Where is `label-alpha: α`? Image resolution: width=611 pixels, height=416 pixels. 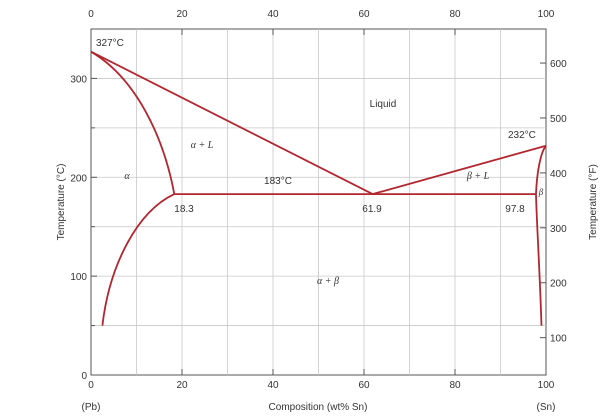
label-alpha: α is located at coordinates (127, 176).